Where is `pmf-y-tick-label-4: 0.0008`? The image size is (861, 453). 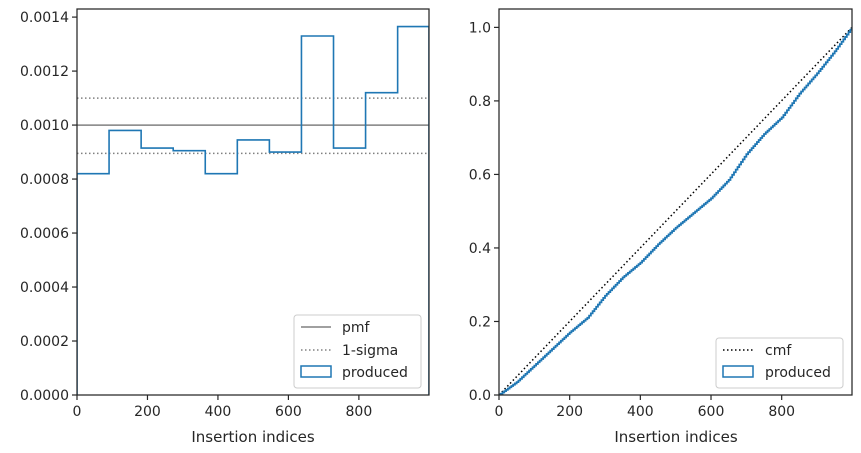
pmf-y-tick-label-4: 0.0008 is located at coordinates (44, 180).